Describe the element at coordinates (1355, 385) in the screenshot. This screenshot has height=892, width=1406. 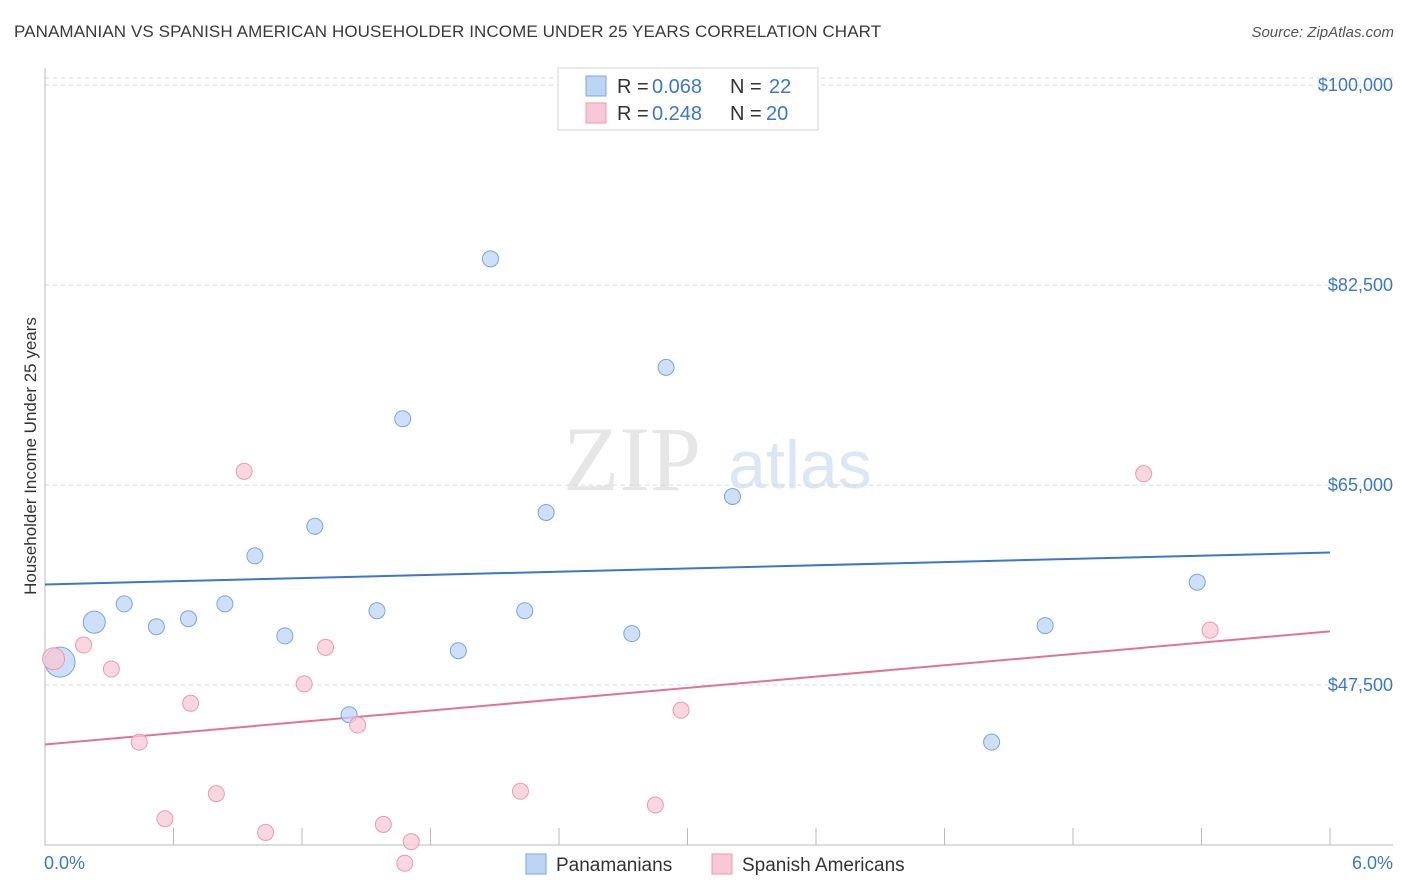
I see `y-tick-labels: $47,500 $65,000 $82,500 $100,000` at that location.